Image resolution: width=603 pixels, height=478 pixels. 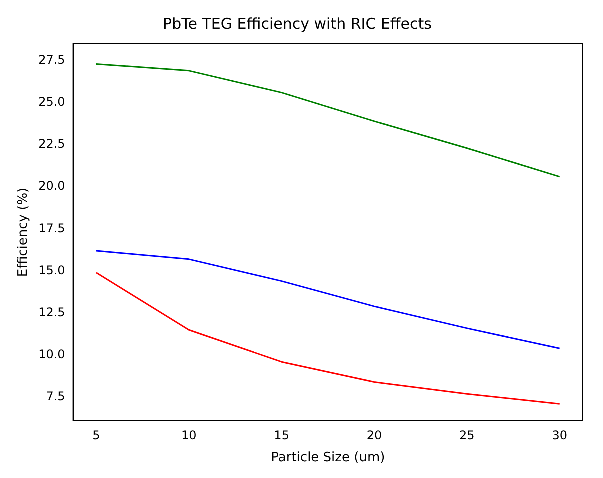 I want to click on x-tick-label: 10, so click(x=189, y=435).